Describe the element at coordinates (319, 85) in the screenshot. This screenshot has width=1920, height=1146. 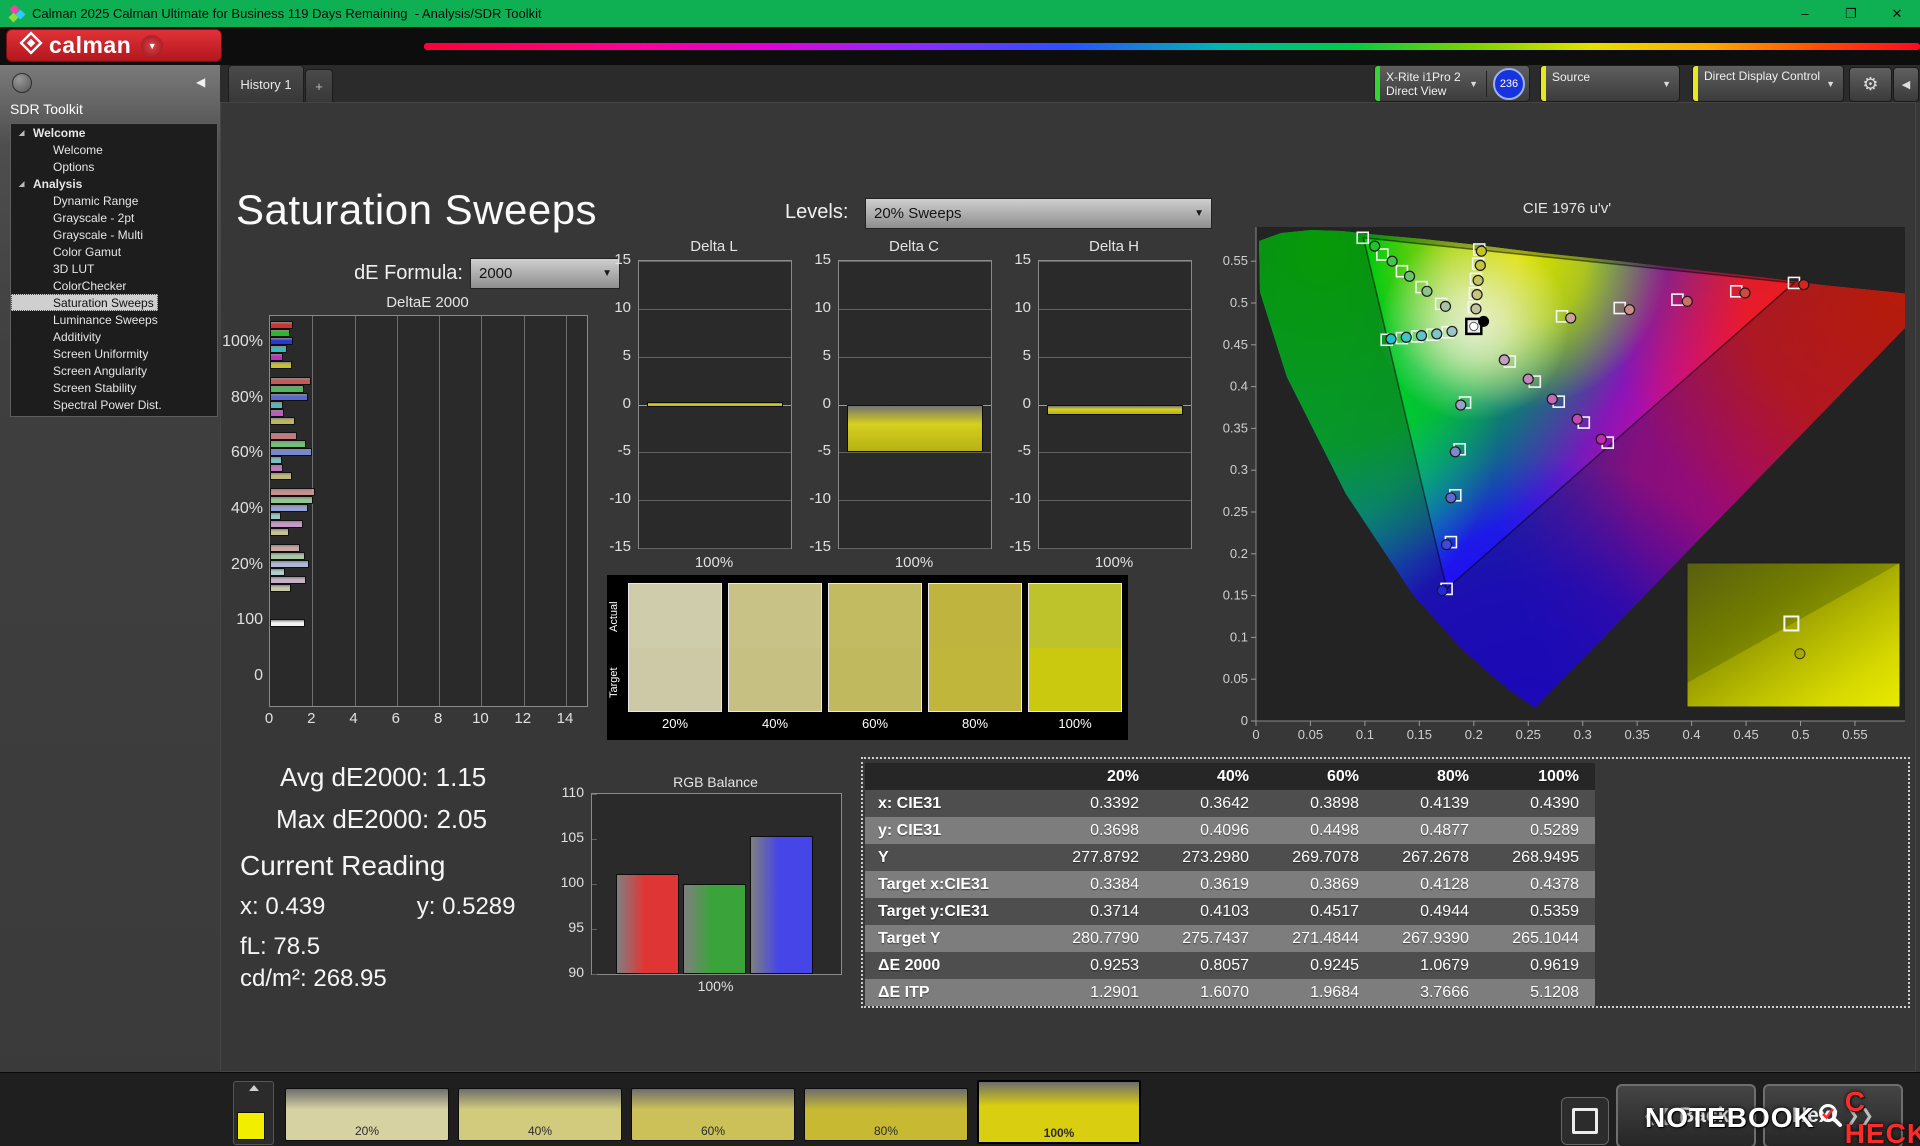
I see `tab-add-button: +` at that location.